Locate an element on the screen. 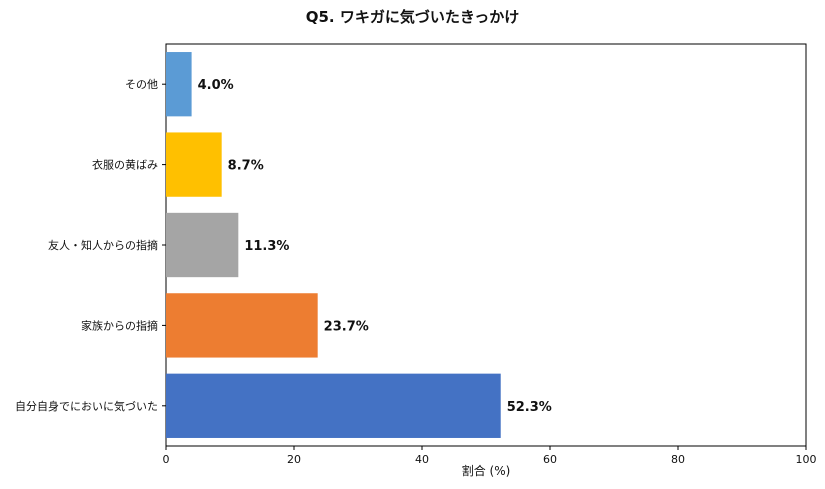  data-label-2: 11.3% is located at coordinates (266, 246).